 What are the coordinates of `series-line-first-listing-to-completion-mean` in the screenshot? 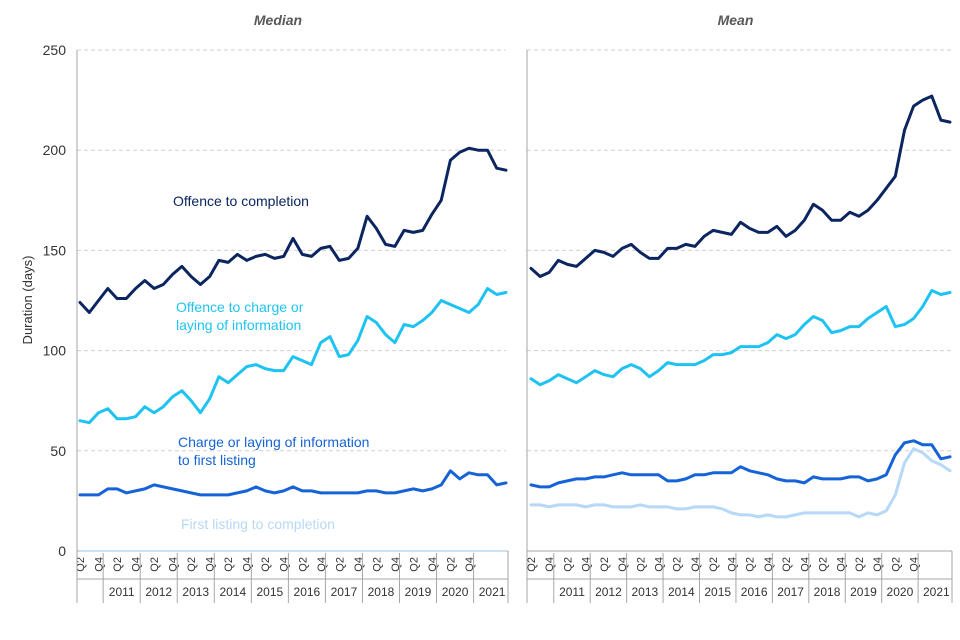 It's located at (740, 483).